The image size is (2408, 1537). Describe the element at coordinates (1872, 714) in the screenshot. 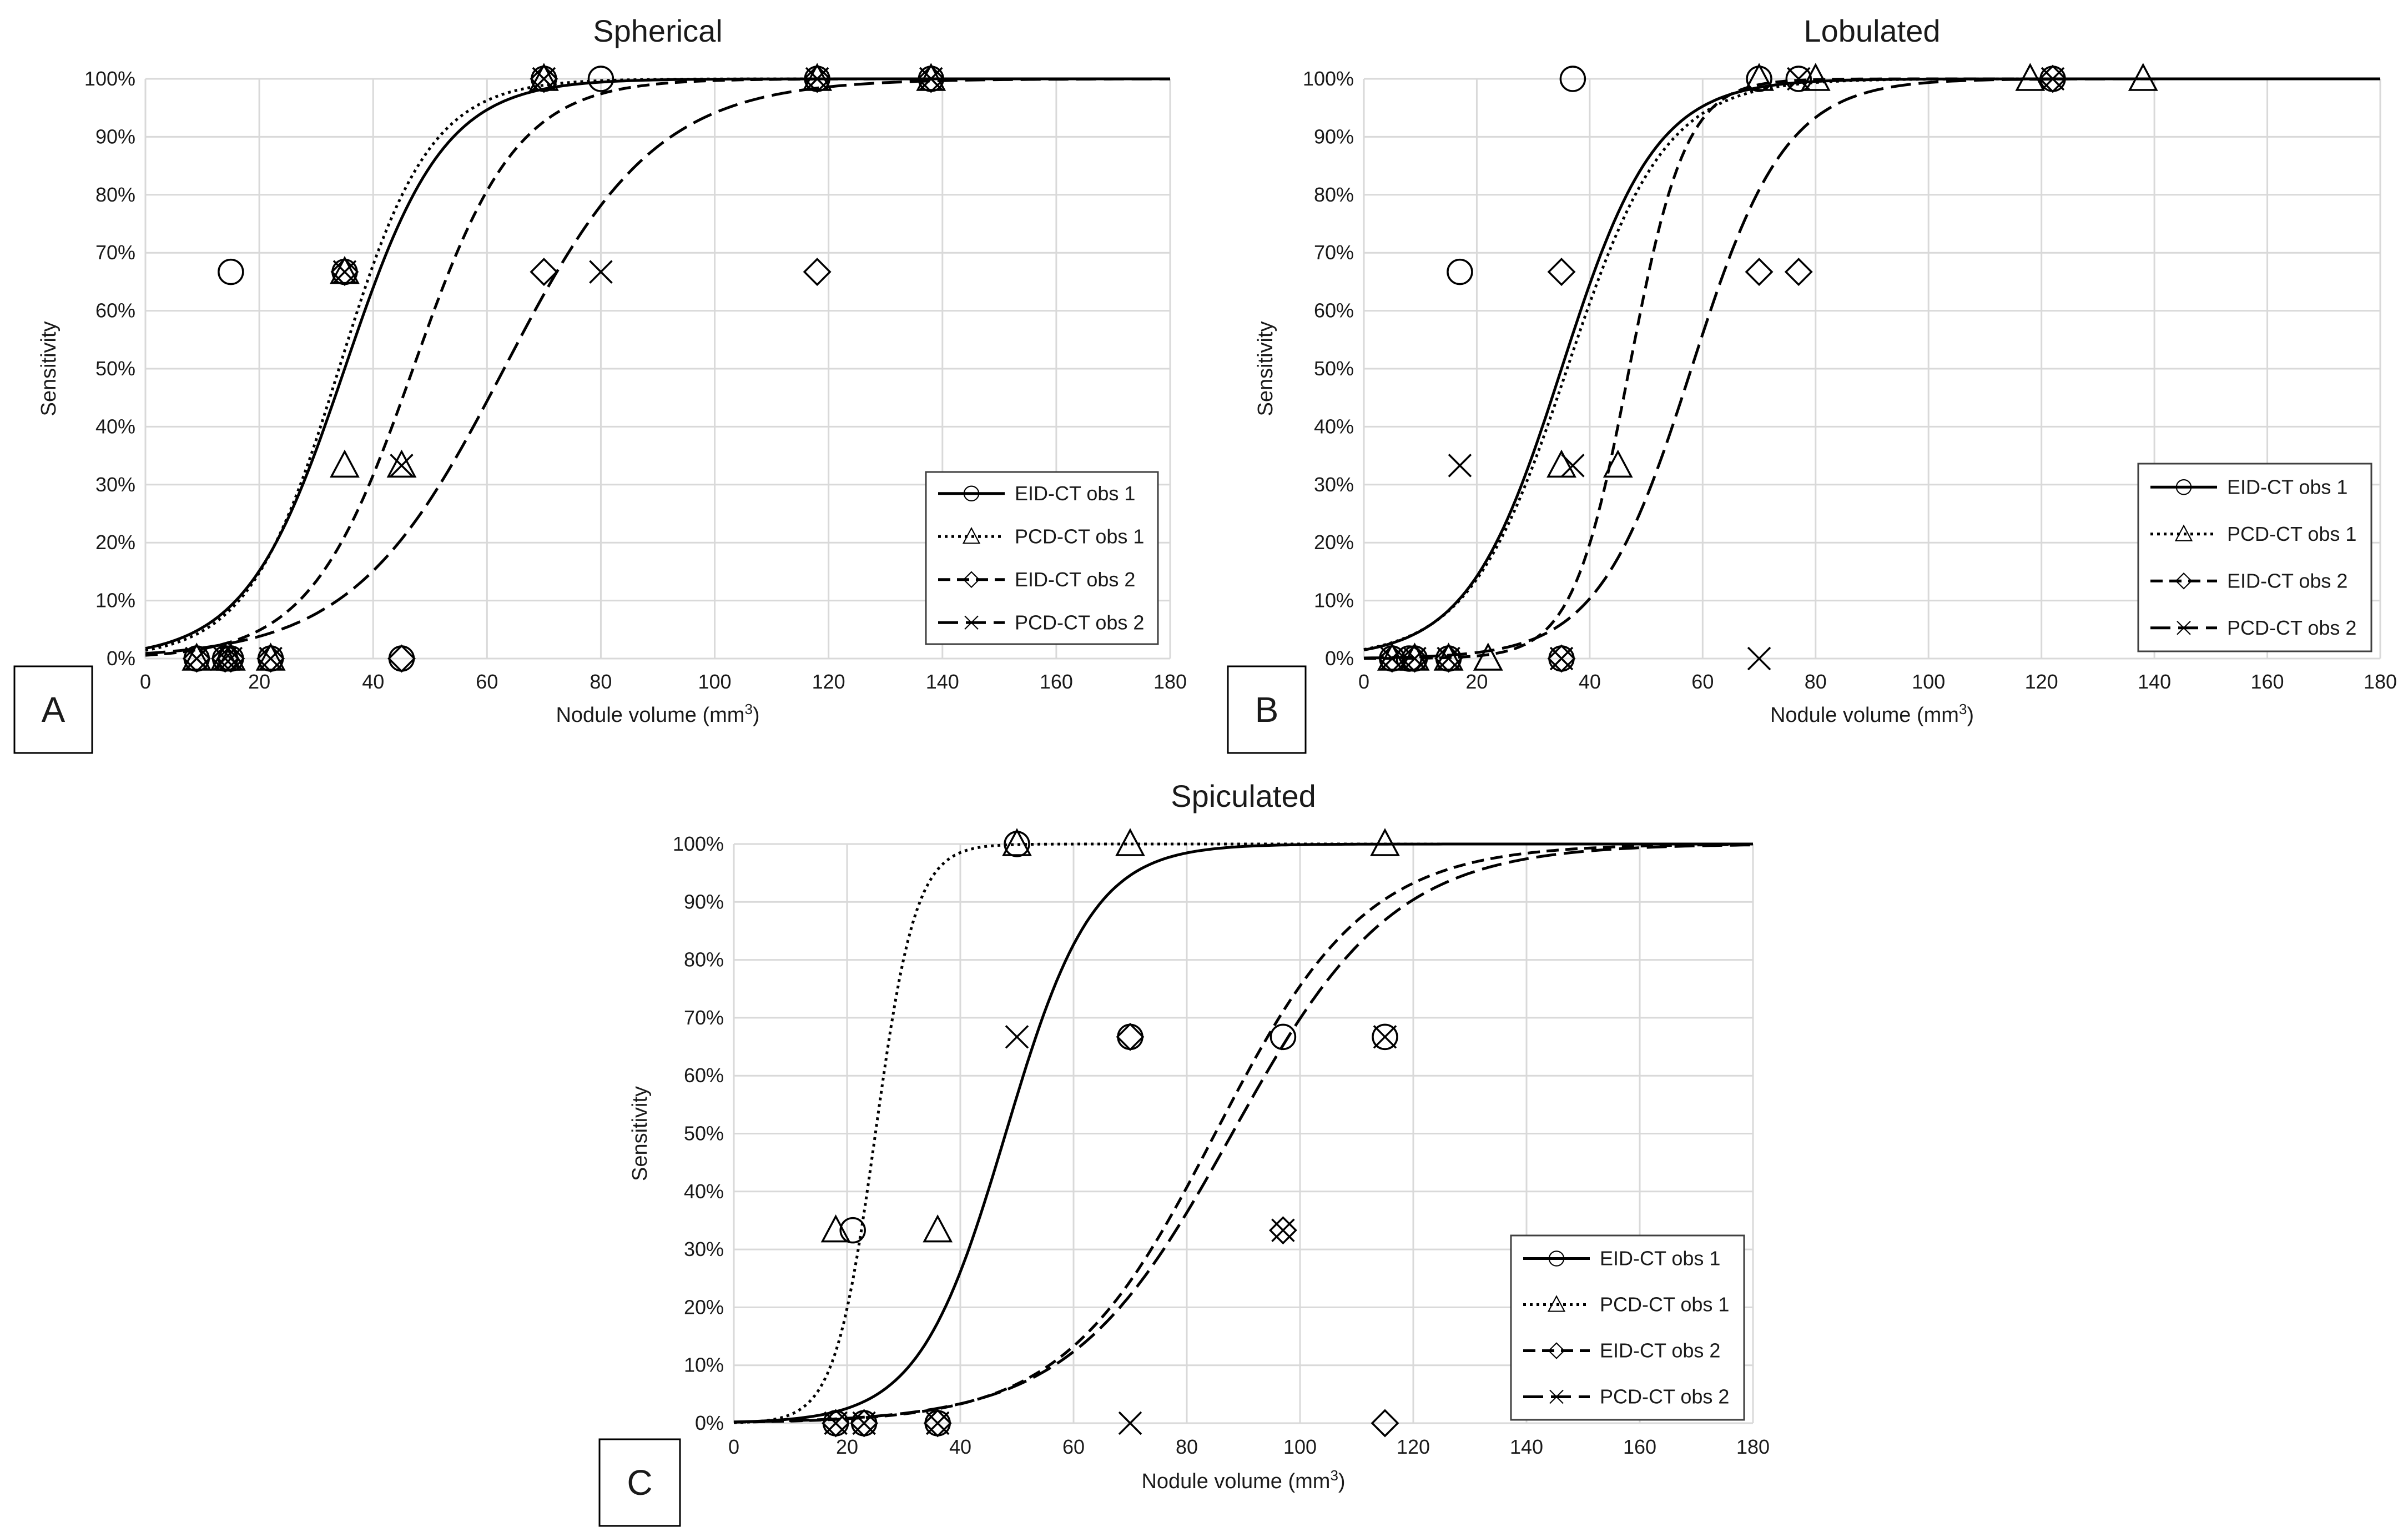

I see `x-axis-title: Nodule volume (mm3)` at that location.